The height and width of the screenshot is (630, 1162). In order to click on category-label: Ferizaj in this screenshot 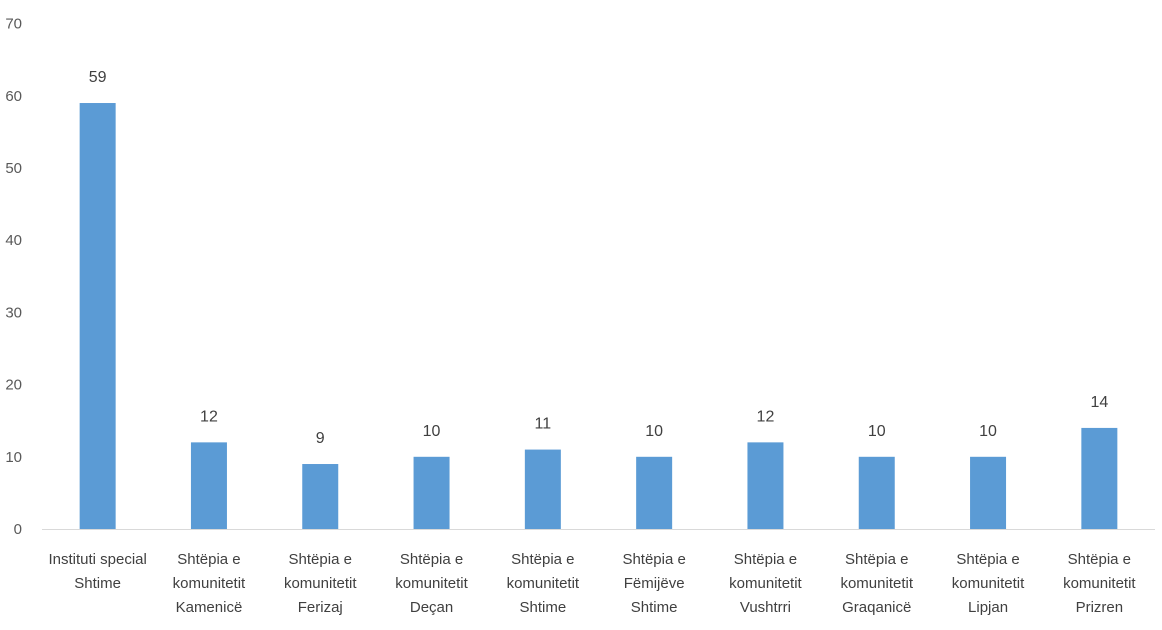, I will do `click(320, 607)`.